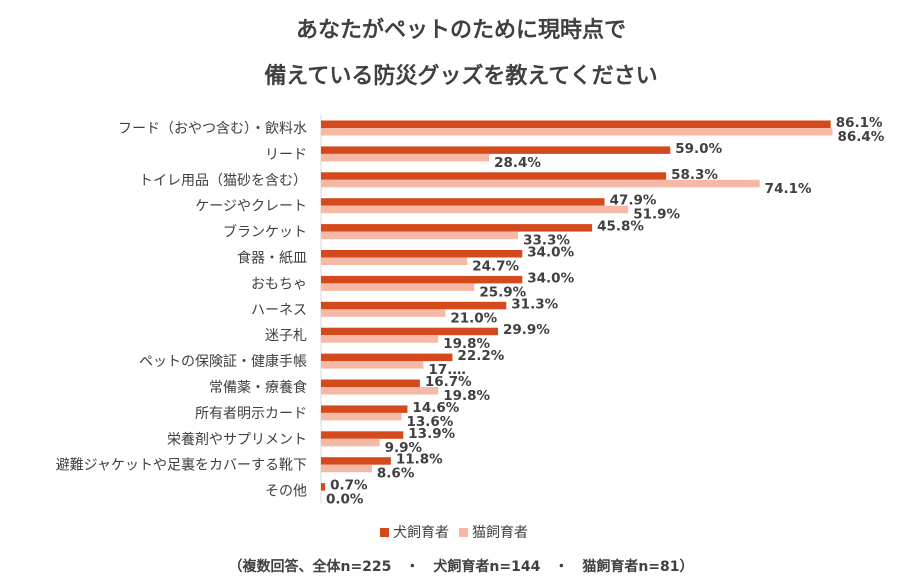 This screenshot has height=587, width=922. What do you see at coordinates (419, 460) in the screenshot?
I see `value-label-dog: 11.8%` at bounding box center [419, 460].